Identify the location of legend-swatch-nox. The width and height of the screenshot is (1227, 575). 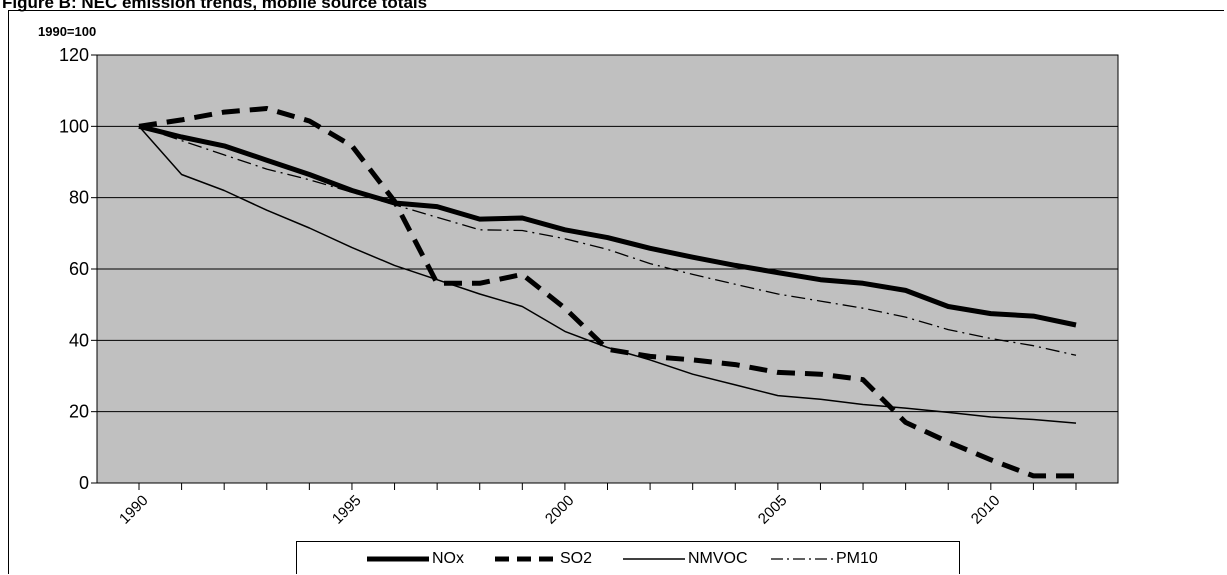
(398, 558).